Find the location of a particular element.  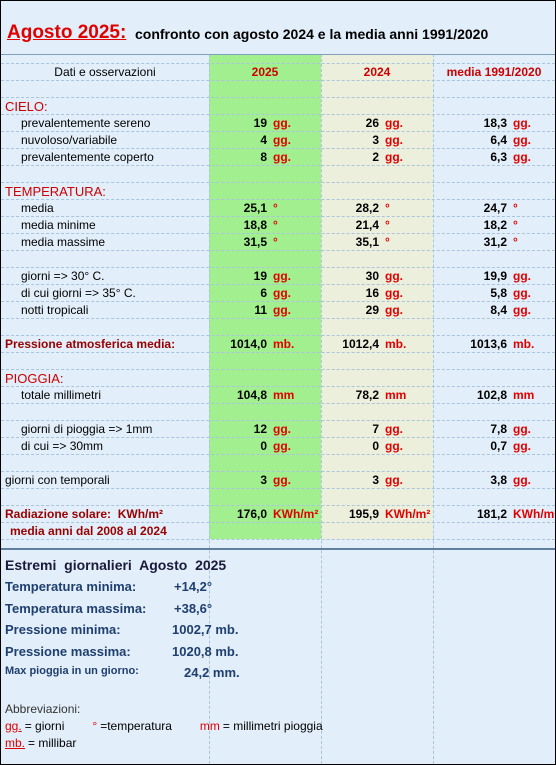

cell-value: 31,2 is located at coordinates (495, 242).